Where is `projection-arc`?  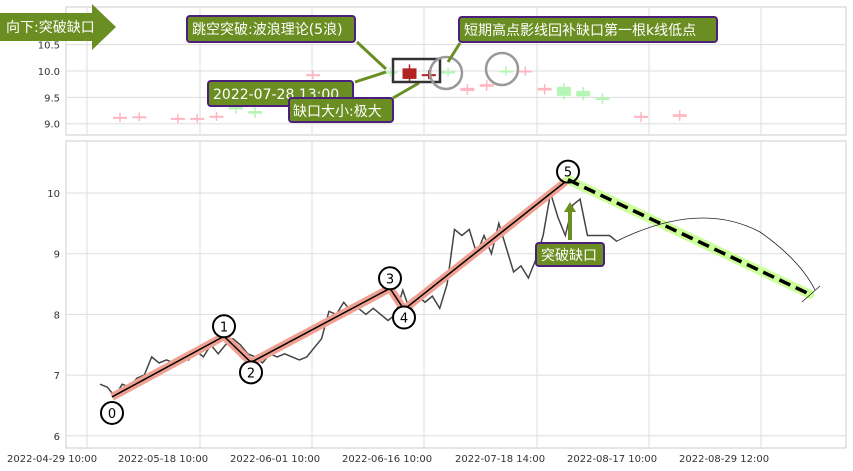 projection-arc is located at coordinates (716, 254).